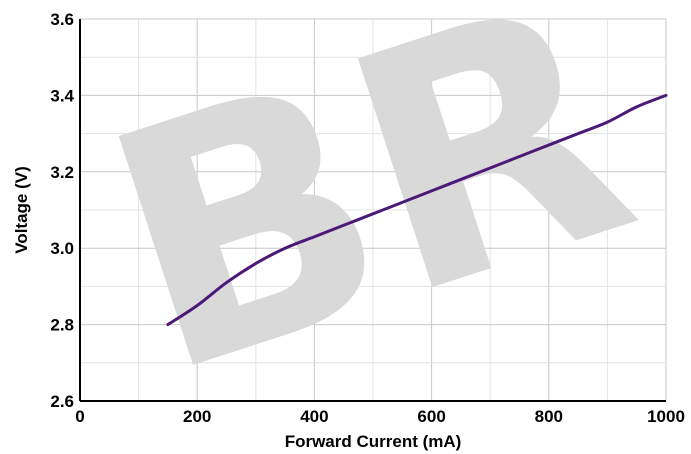  I want to click on y-tick-label: 2.8, so click(62, 325).